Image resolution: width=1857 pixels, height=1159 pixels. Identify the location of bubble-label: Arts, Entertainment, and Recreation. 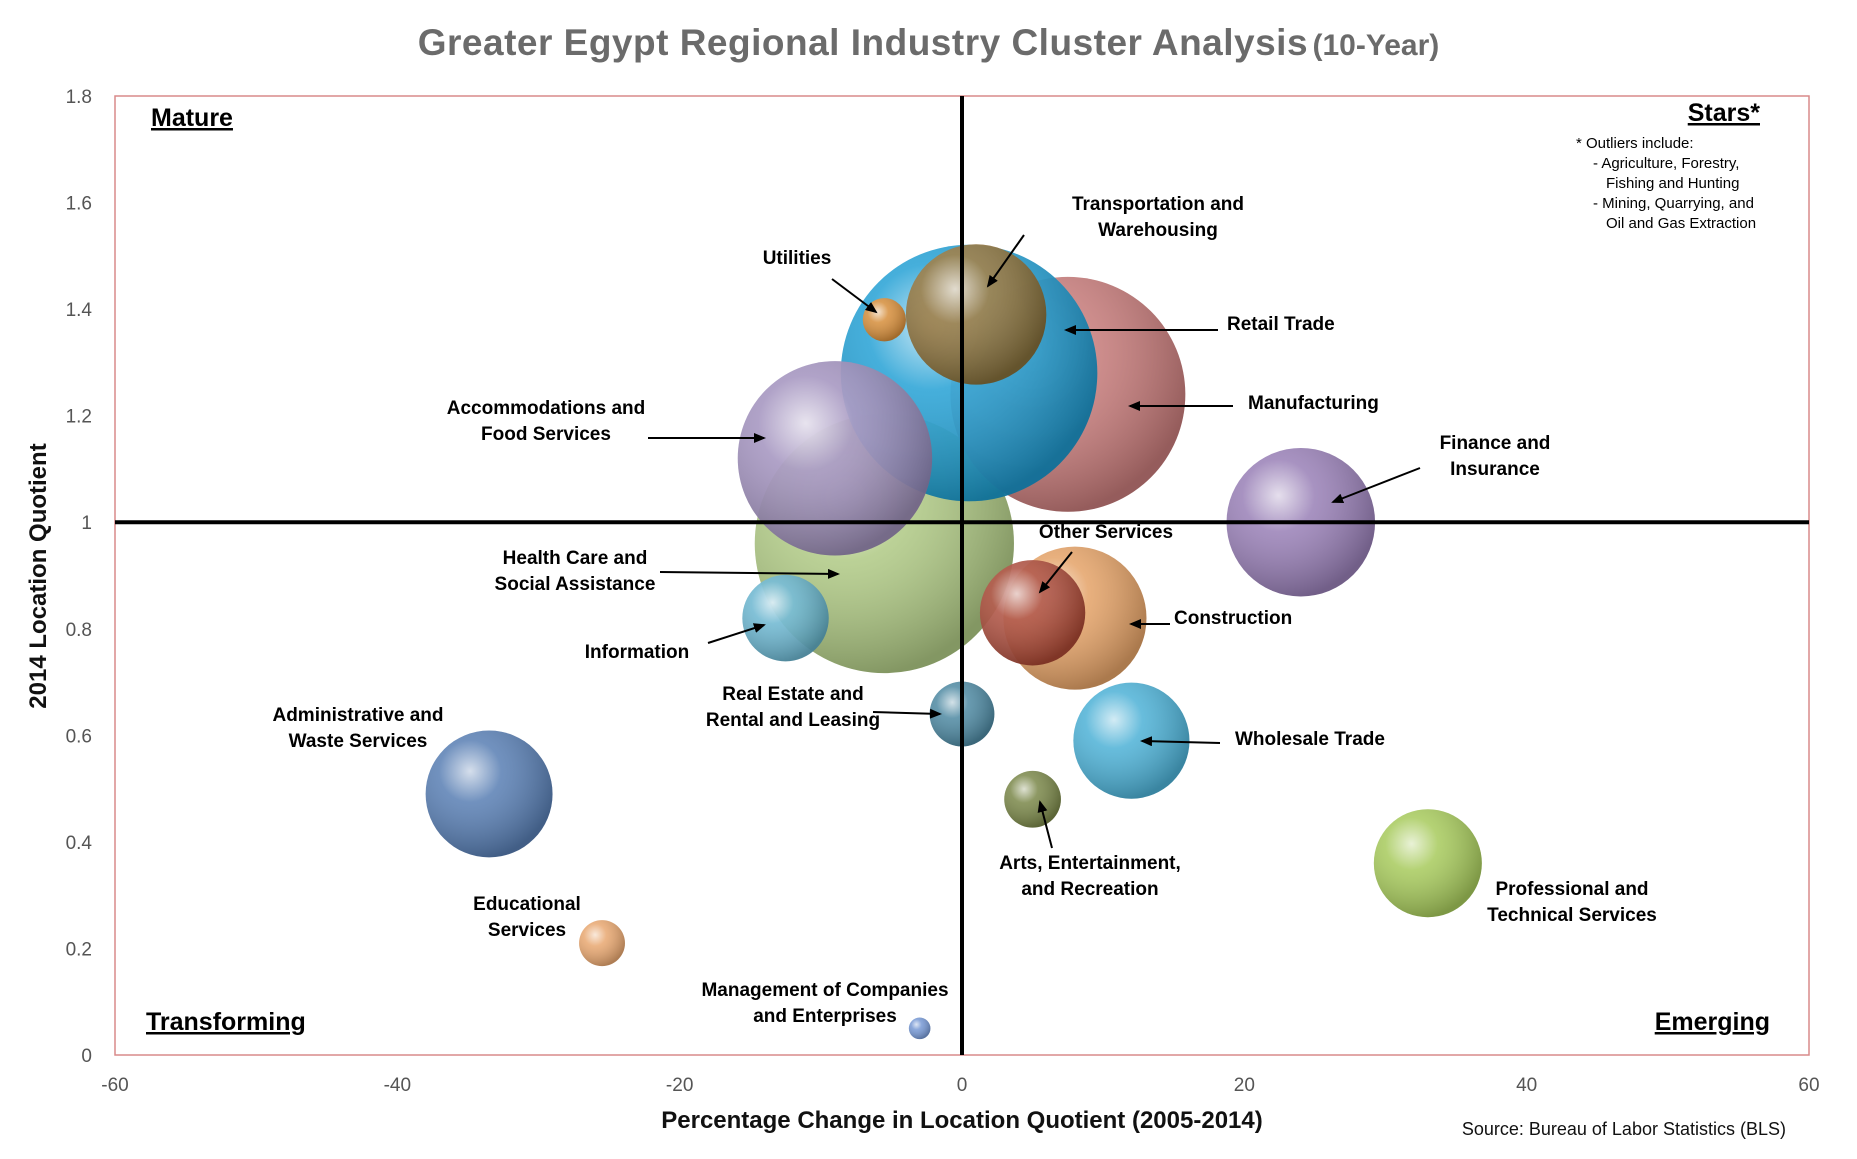
(1090, 850).